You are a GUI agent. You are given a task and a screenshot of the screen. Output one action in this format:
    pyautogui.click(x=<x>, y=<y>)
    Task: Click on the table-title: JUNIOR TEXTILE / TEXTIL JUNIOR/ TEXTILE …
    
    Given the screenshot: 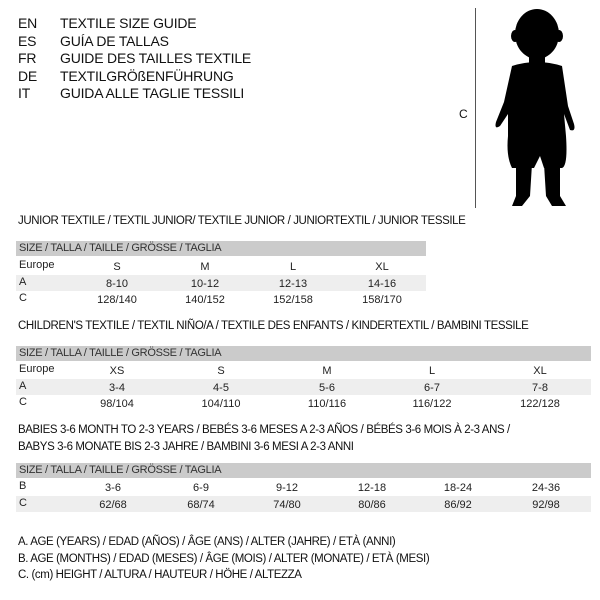 What is the action you would take?
    pyautogui.click(x=242, y=221)
    